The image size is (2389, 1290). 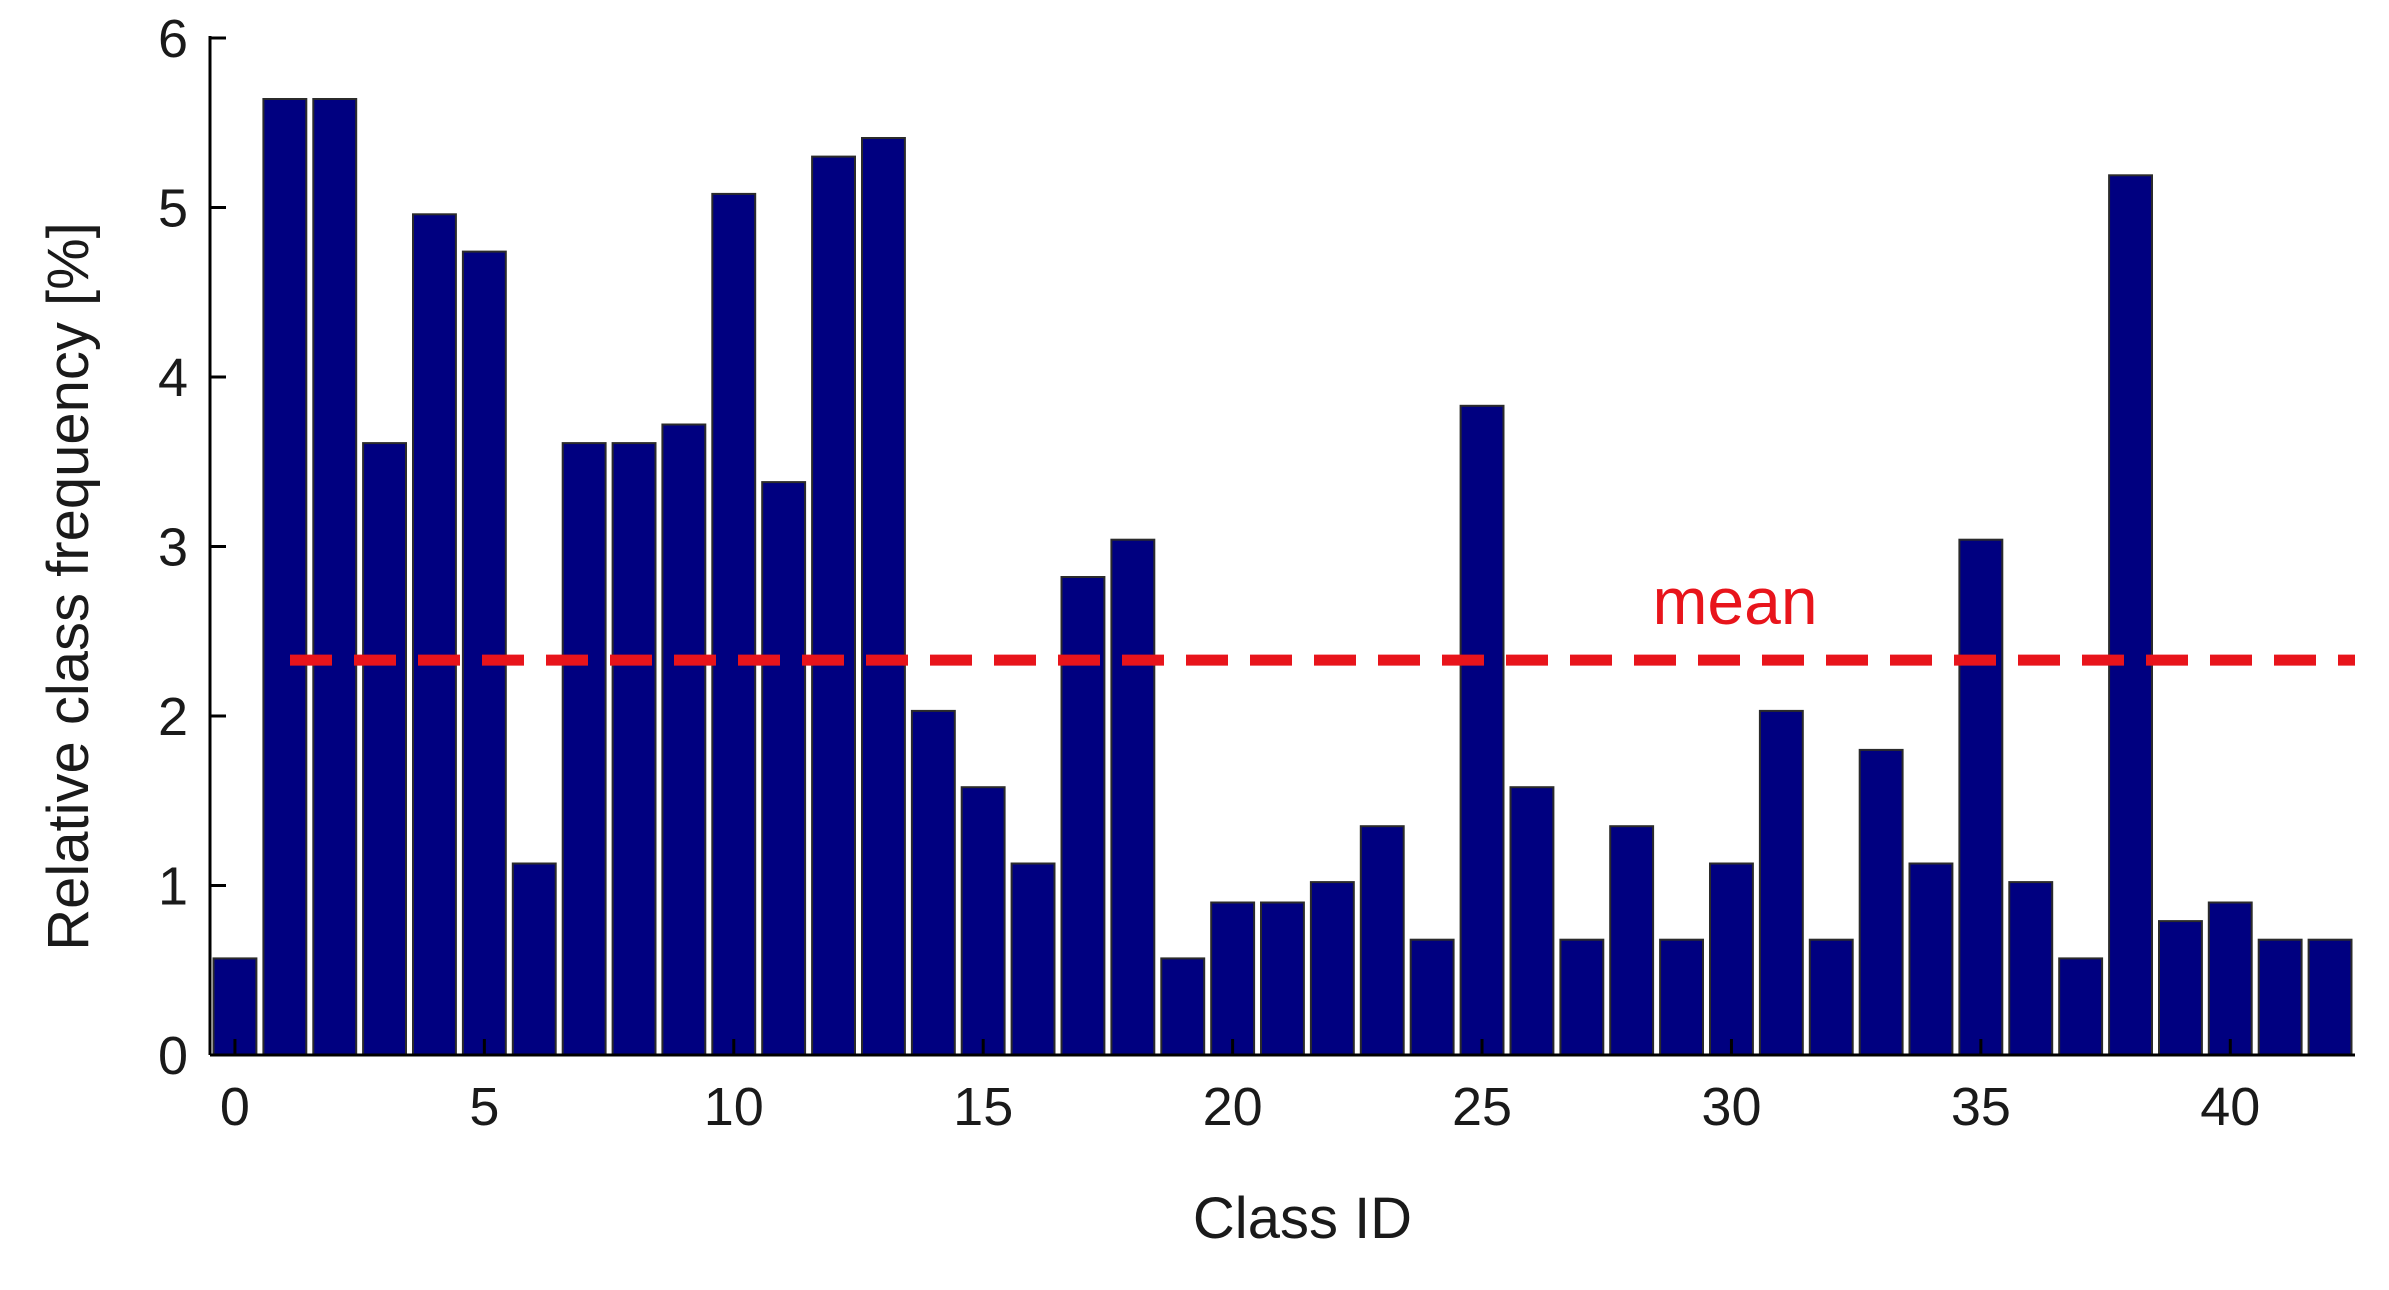 What do you see at coordinates (1981, 1107) in the screenshot?
I see `x-tick-label: 35` at bounding box center [1981, 1107].